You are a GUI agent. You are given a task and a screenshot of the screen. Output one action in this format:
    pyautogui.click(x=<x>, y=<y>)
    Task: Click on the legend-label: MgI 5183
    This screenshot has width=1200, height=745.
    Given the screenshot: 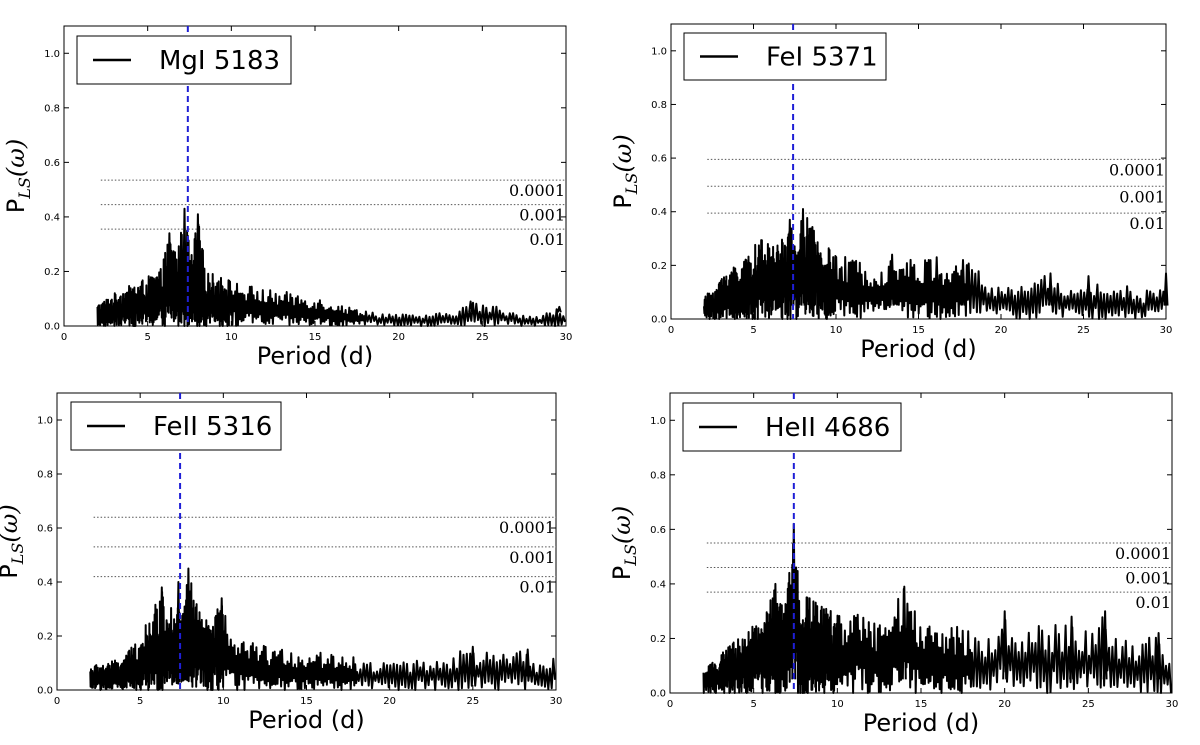 What is the action you would take?
    pyautogui.click(x=219, y=61)
    